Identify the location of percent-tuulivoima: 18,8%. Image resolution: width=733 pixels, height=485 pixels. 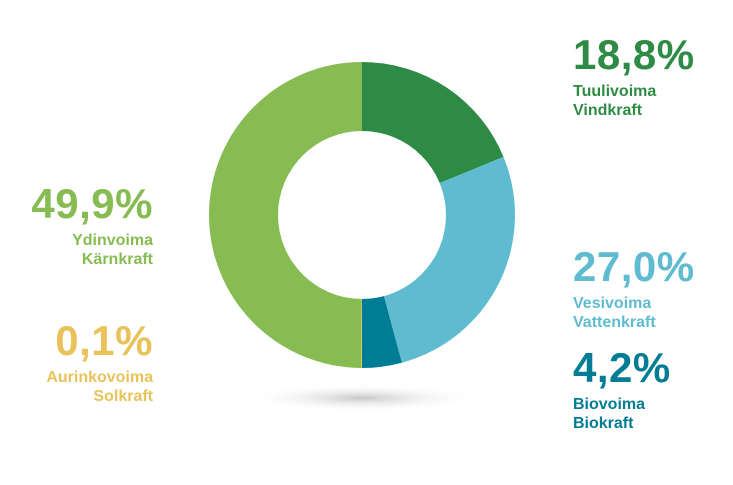
(634, 54).